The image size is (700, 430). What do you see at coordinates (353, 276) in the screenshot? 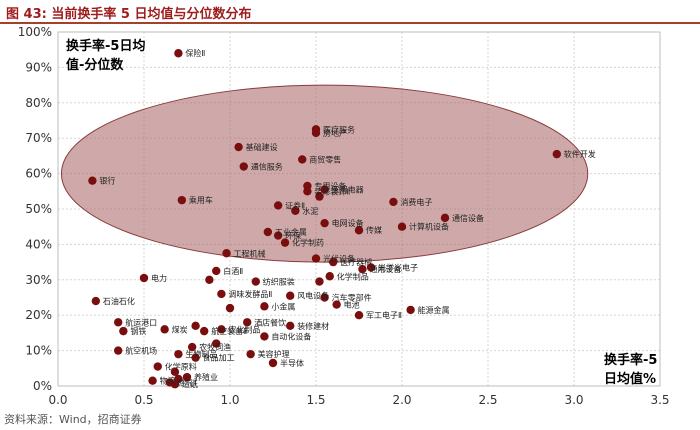
I see `data-label: 化学制品` at bounding box center [353, 276].